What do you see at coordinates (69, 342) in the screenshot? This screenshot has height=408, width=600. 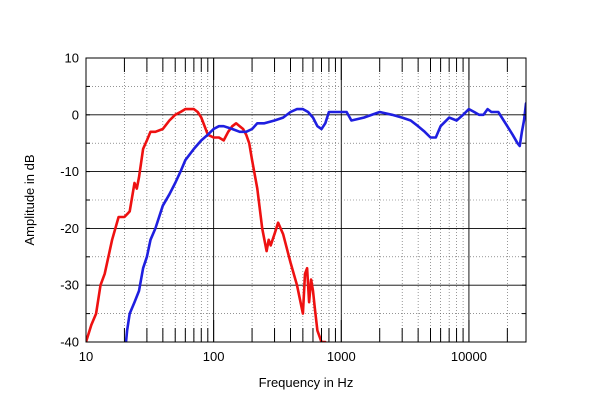 I see `y-tick-label: -40` at bounding box center [69, 342].